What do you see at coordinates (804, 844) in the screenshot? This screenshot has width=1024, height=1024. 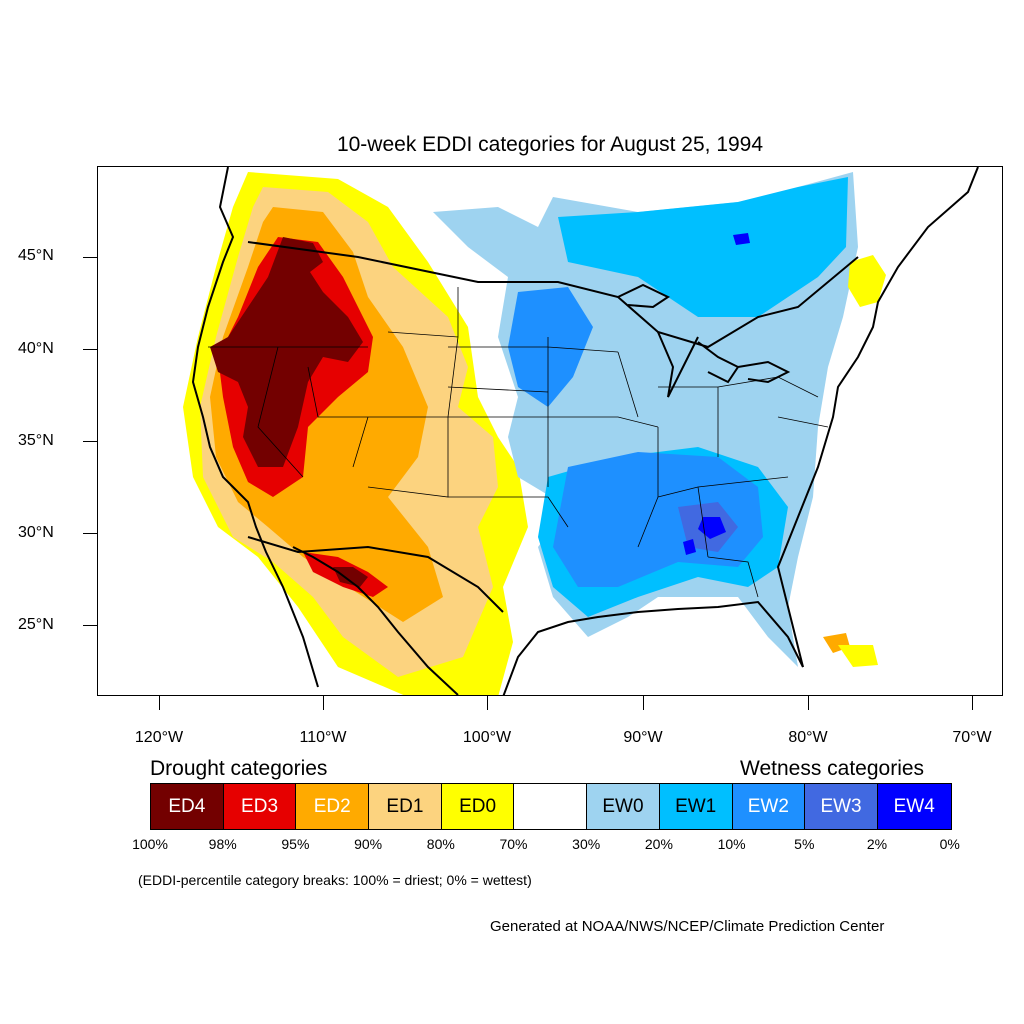 I see `percentile-label: 5%` at bounding box center [804, 844].